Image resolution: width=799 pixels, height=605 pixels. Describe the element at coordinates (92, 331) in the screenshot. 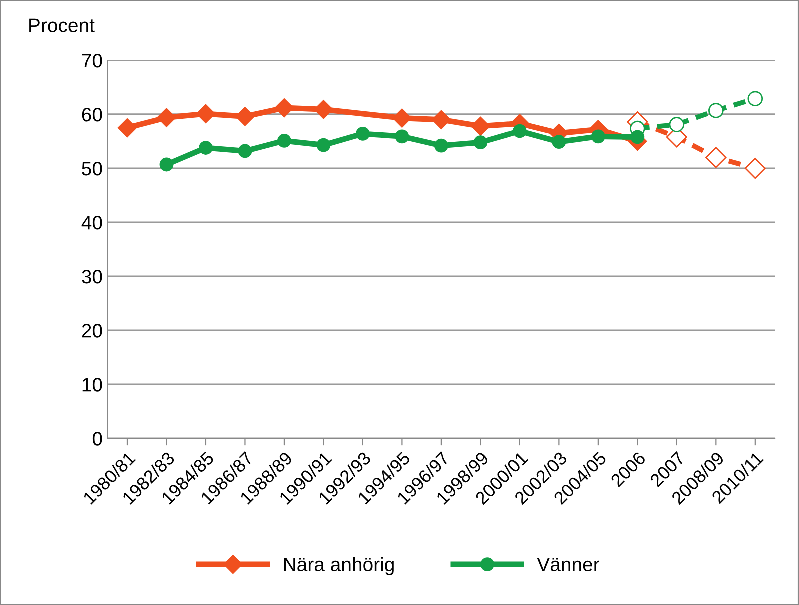

I see `y-tick-label: 20` at that location.